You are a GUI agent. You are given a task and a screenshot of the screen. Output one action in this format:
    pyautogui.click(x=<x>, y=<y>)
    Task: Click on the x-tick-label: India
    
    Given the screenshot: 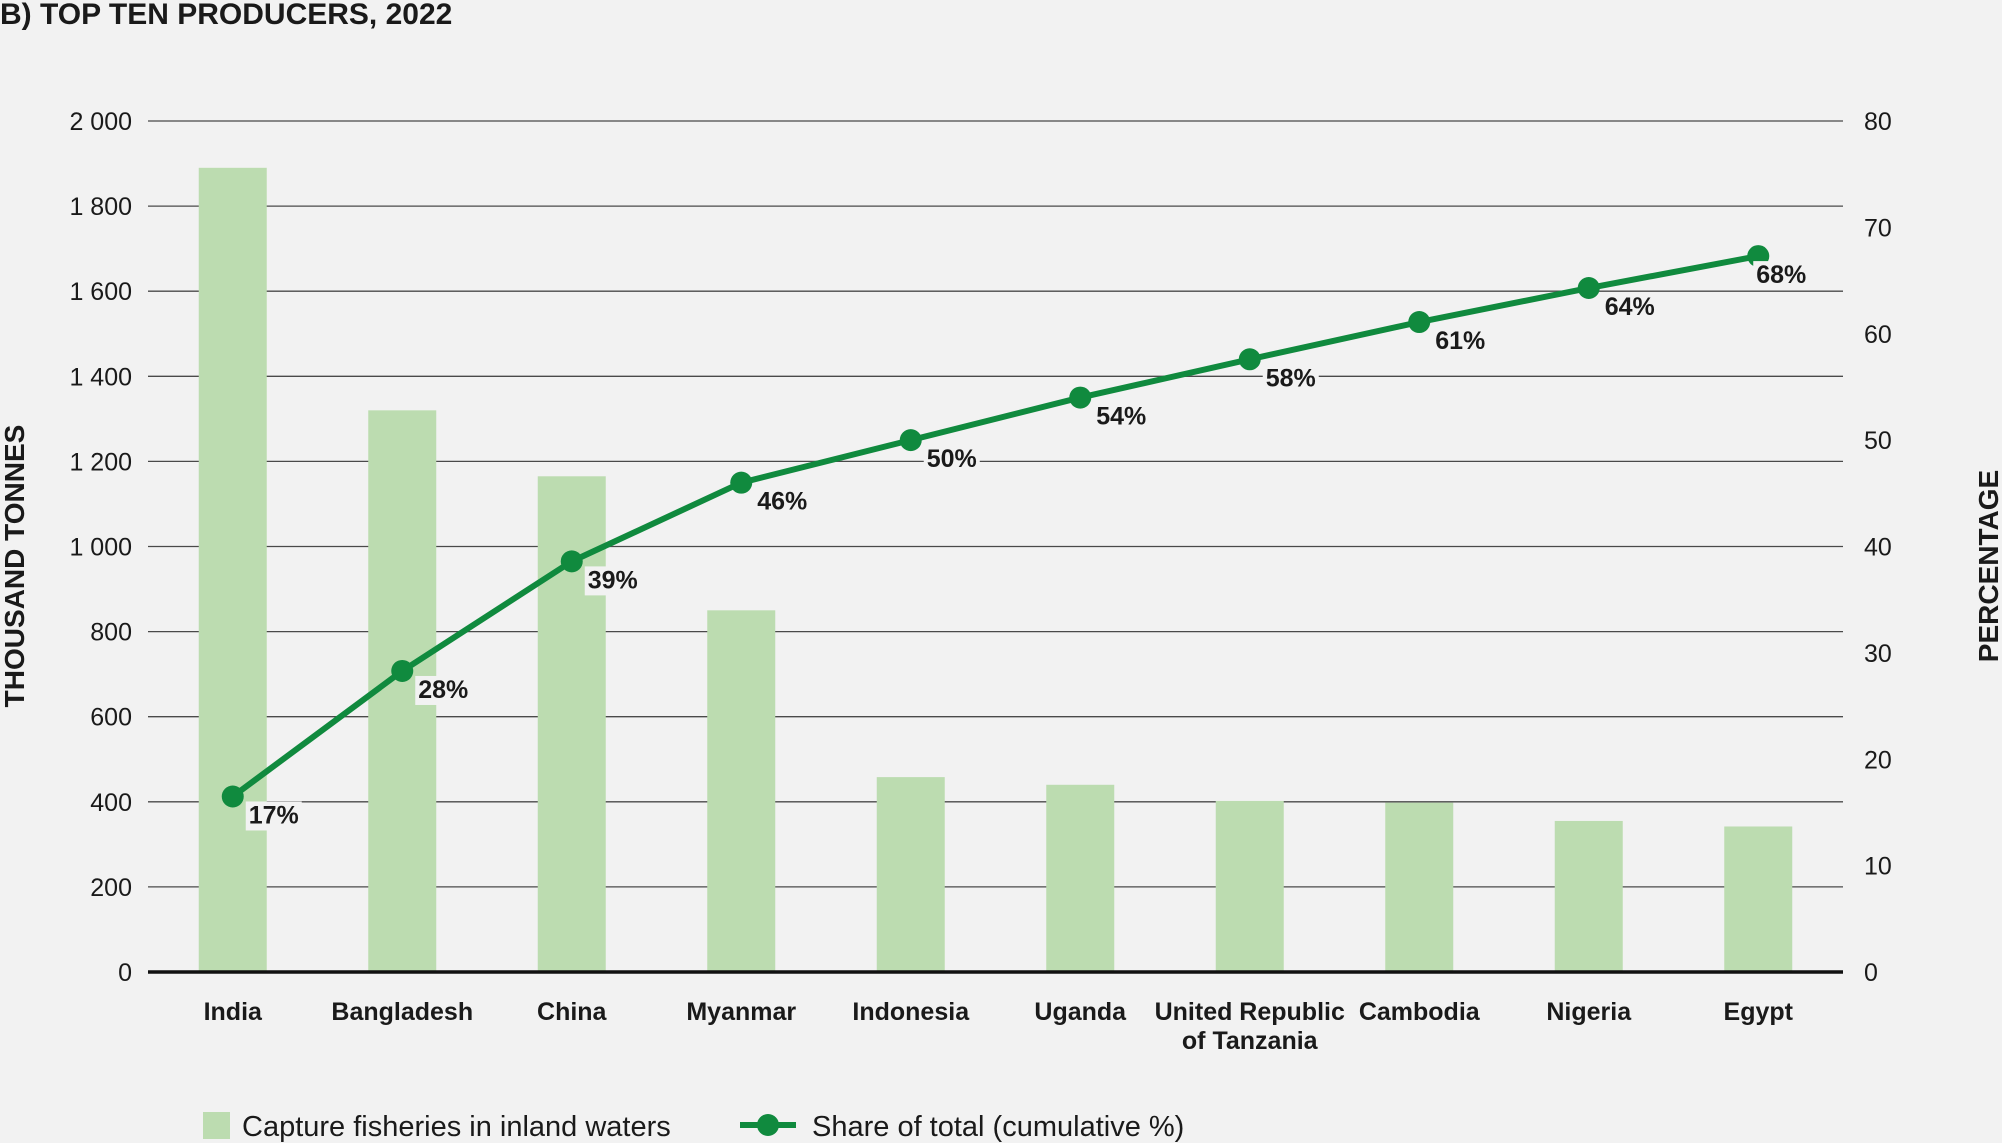 What is the action you would take?
    pyautogui.click(x=233, y=1012)
    